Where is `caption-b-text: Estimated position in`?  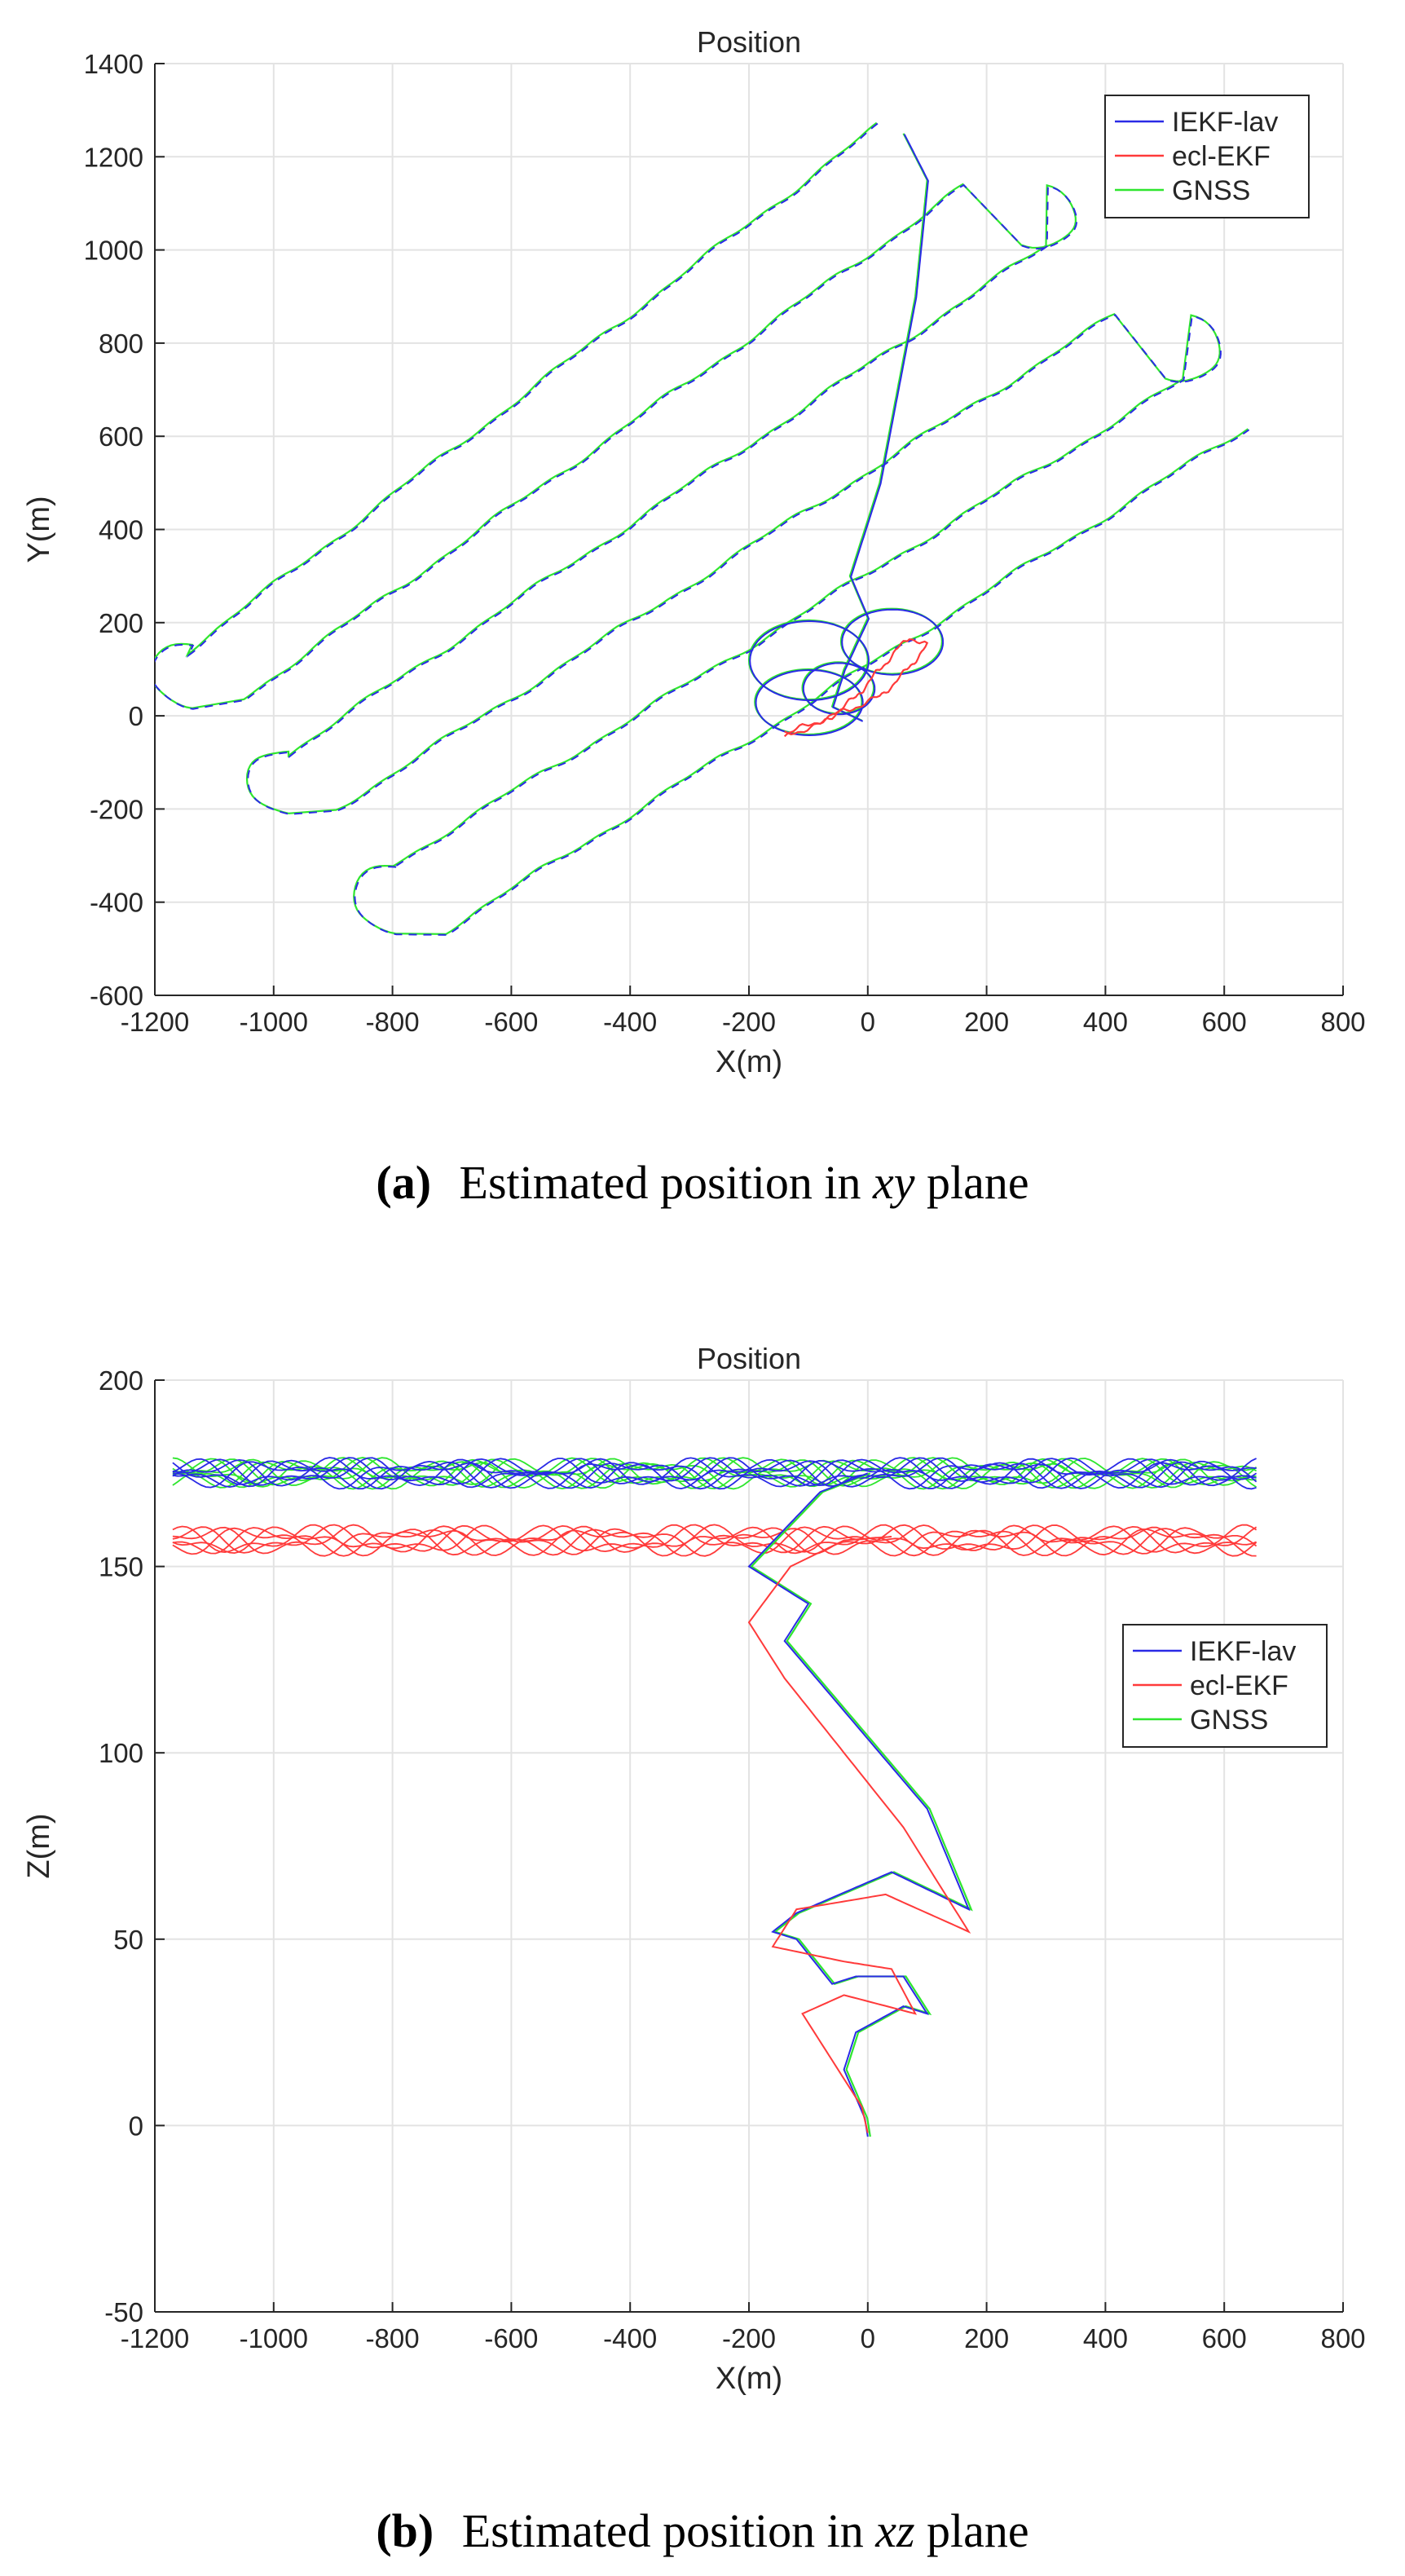 caption-b-text: Estimated position in is located at coordinates (668, 2530).